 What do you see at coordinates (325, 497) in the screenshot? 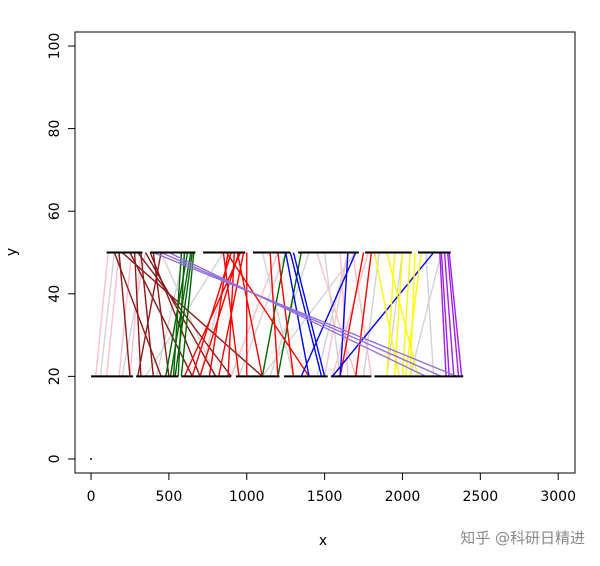
I see `x-tick-label: 1500` at bounding box center [325, 497].